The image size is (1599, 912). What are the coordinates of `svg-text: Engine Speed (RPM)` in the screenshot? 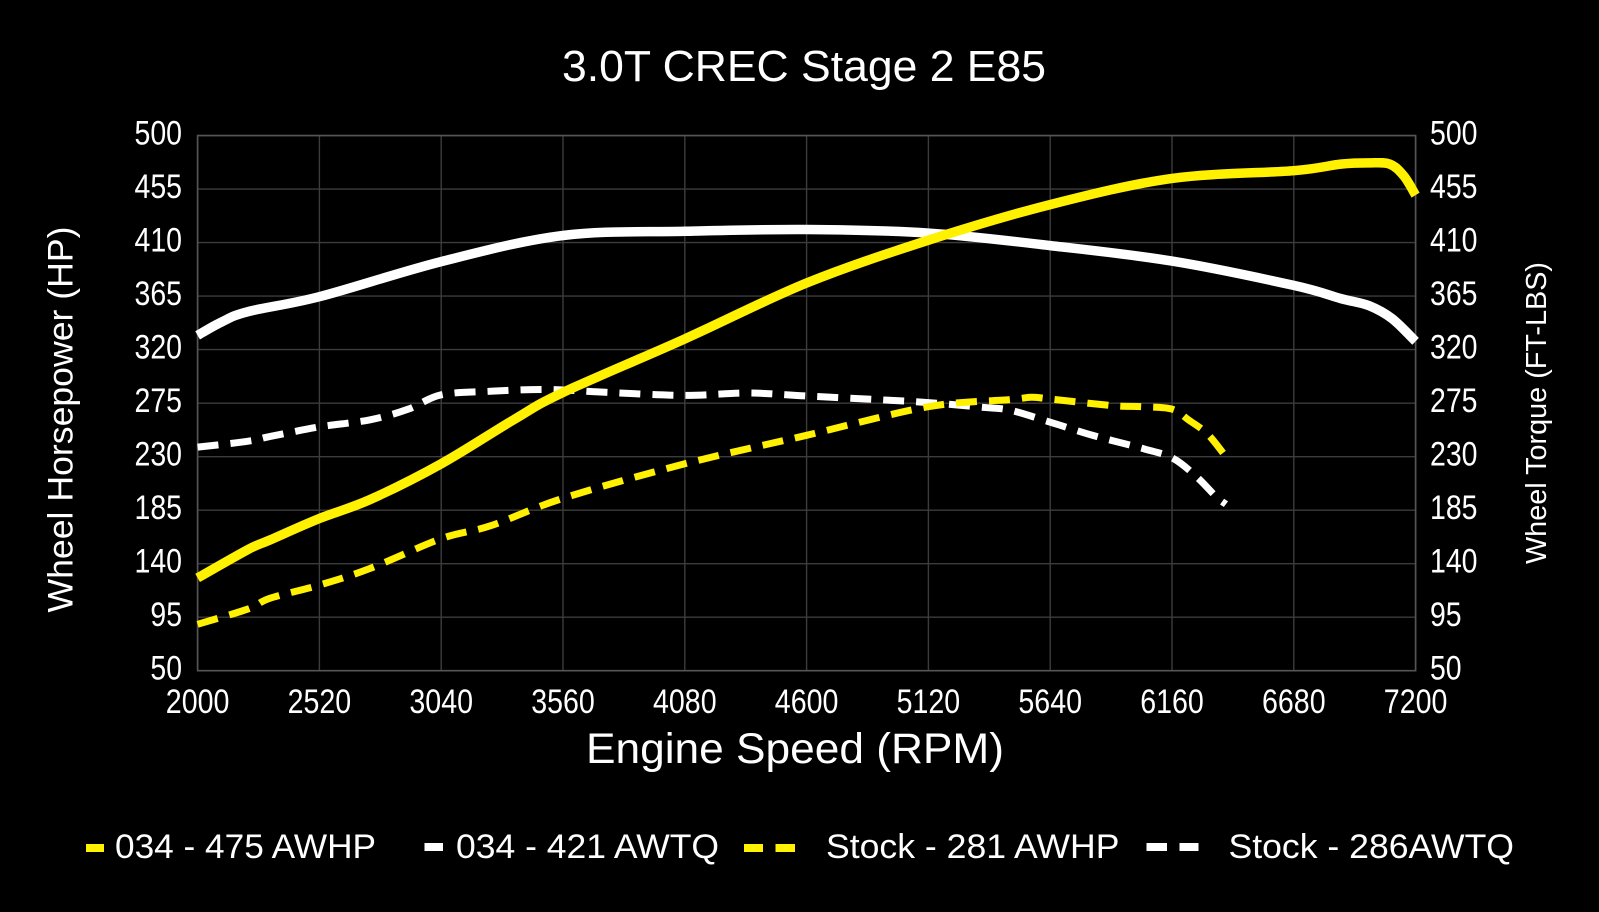 It's located at (795, 749).